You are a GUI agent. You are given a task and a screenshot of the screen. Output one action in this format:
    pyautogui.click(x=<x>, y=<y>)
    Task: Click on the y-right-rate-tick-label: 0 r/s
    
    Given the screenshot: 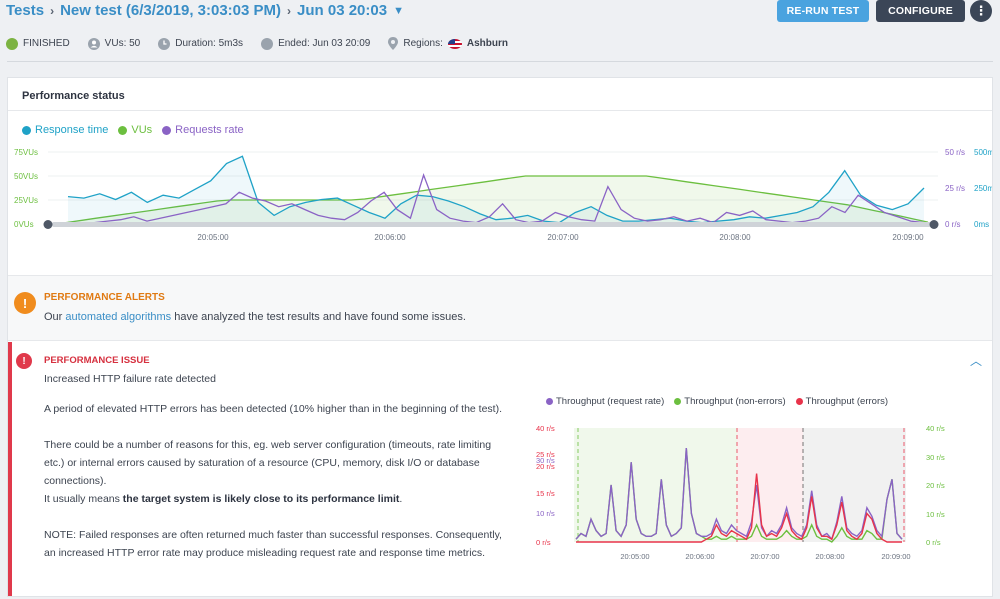 What is the action you would take?
    pyautogui.click(x=953, y=224)
    